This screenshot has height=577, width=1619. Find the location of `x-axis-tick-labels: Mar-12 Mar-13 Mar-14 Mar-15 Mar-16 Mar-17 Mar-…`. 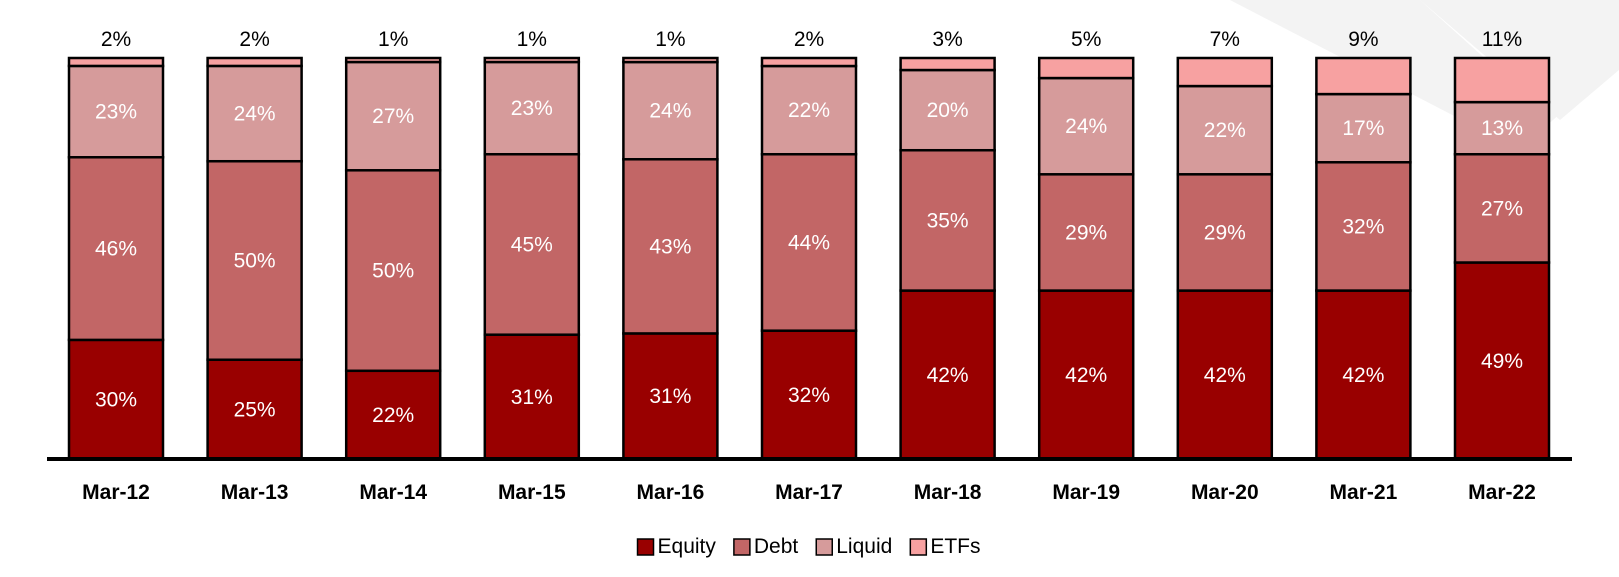

x-axis-tick-labels: Mar-12 Mar-13 Mar-14 Mar-15 Mar-16 Mar-17 Mar-… is located at coordinates (809, 492).